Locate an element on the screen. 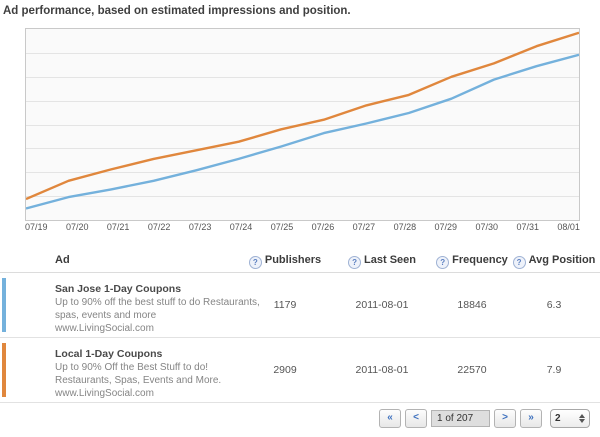 This screenshot has width=600, height=437. x-axis-label: 07/21 is located at coordinates (118, 227).